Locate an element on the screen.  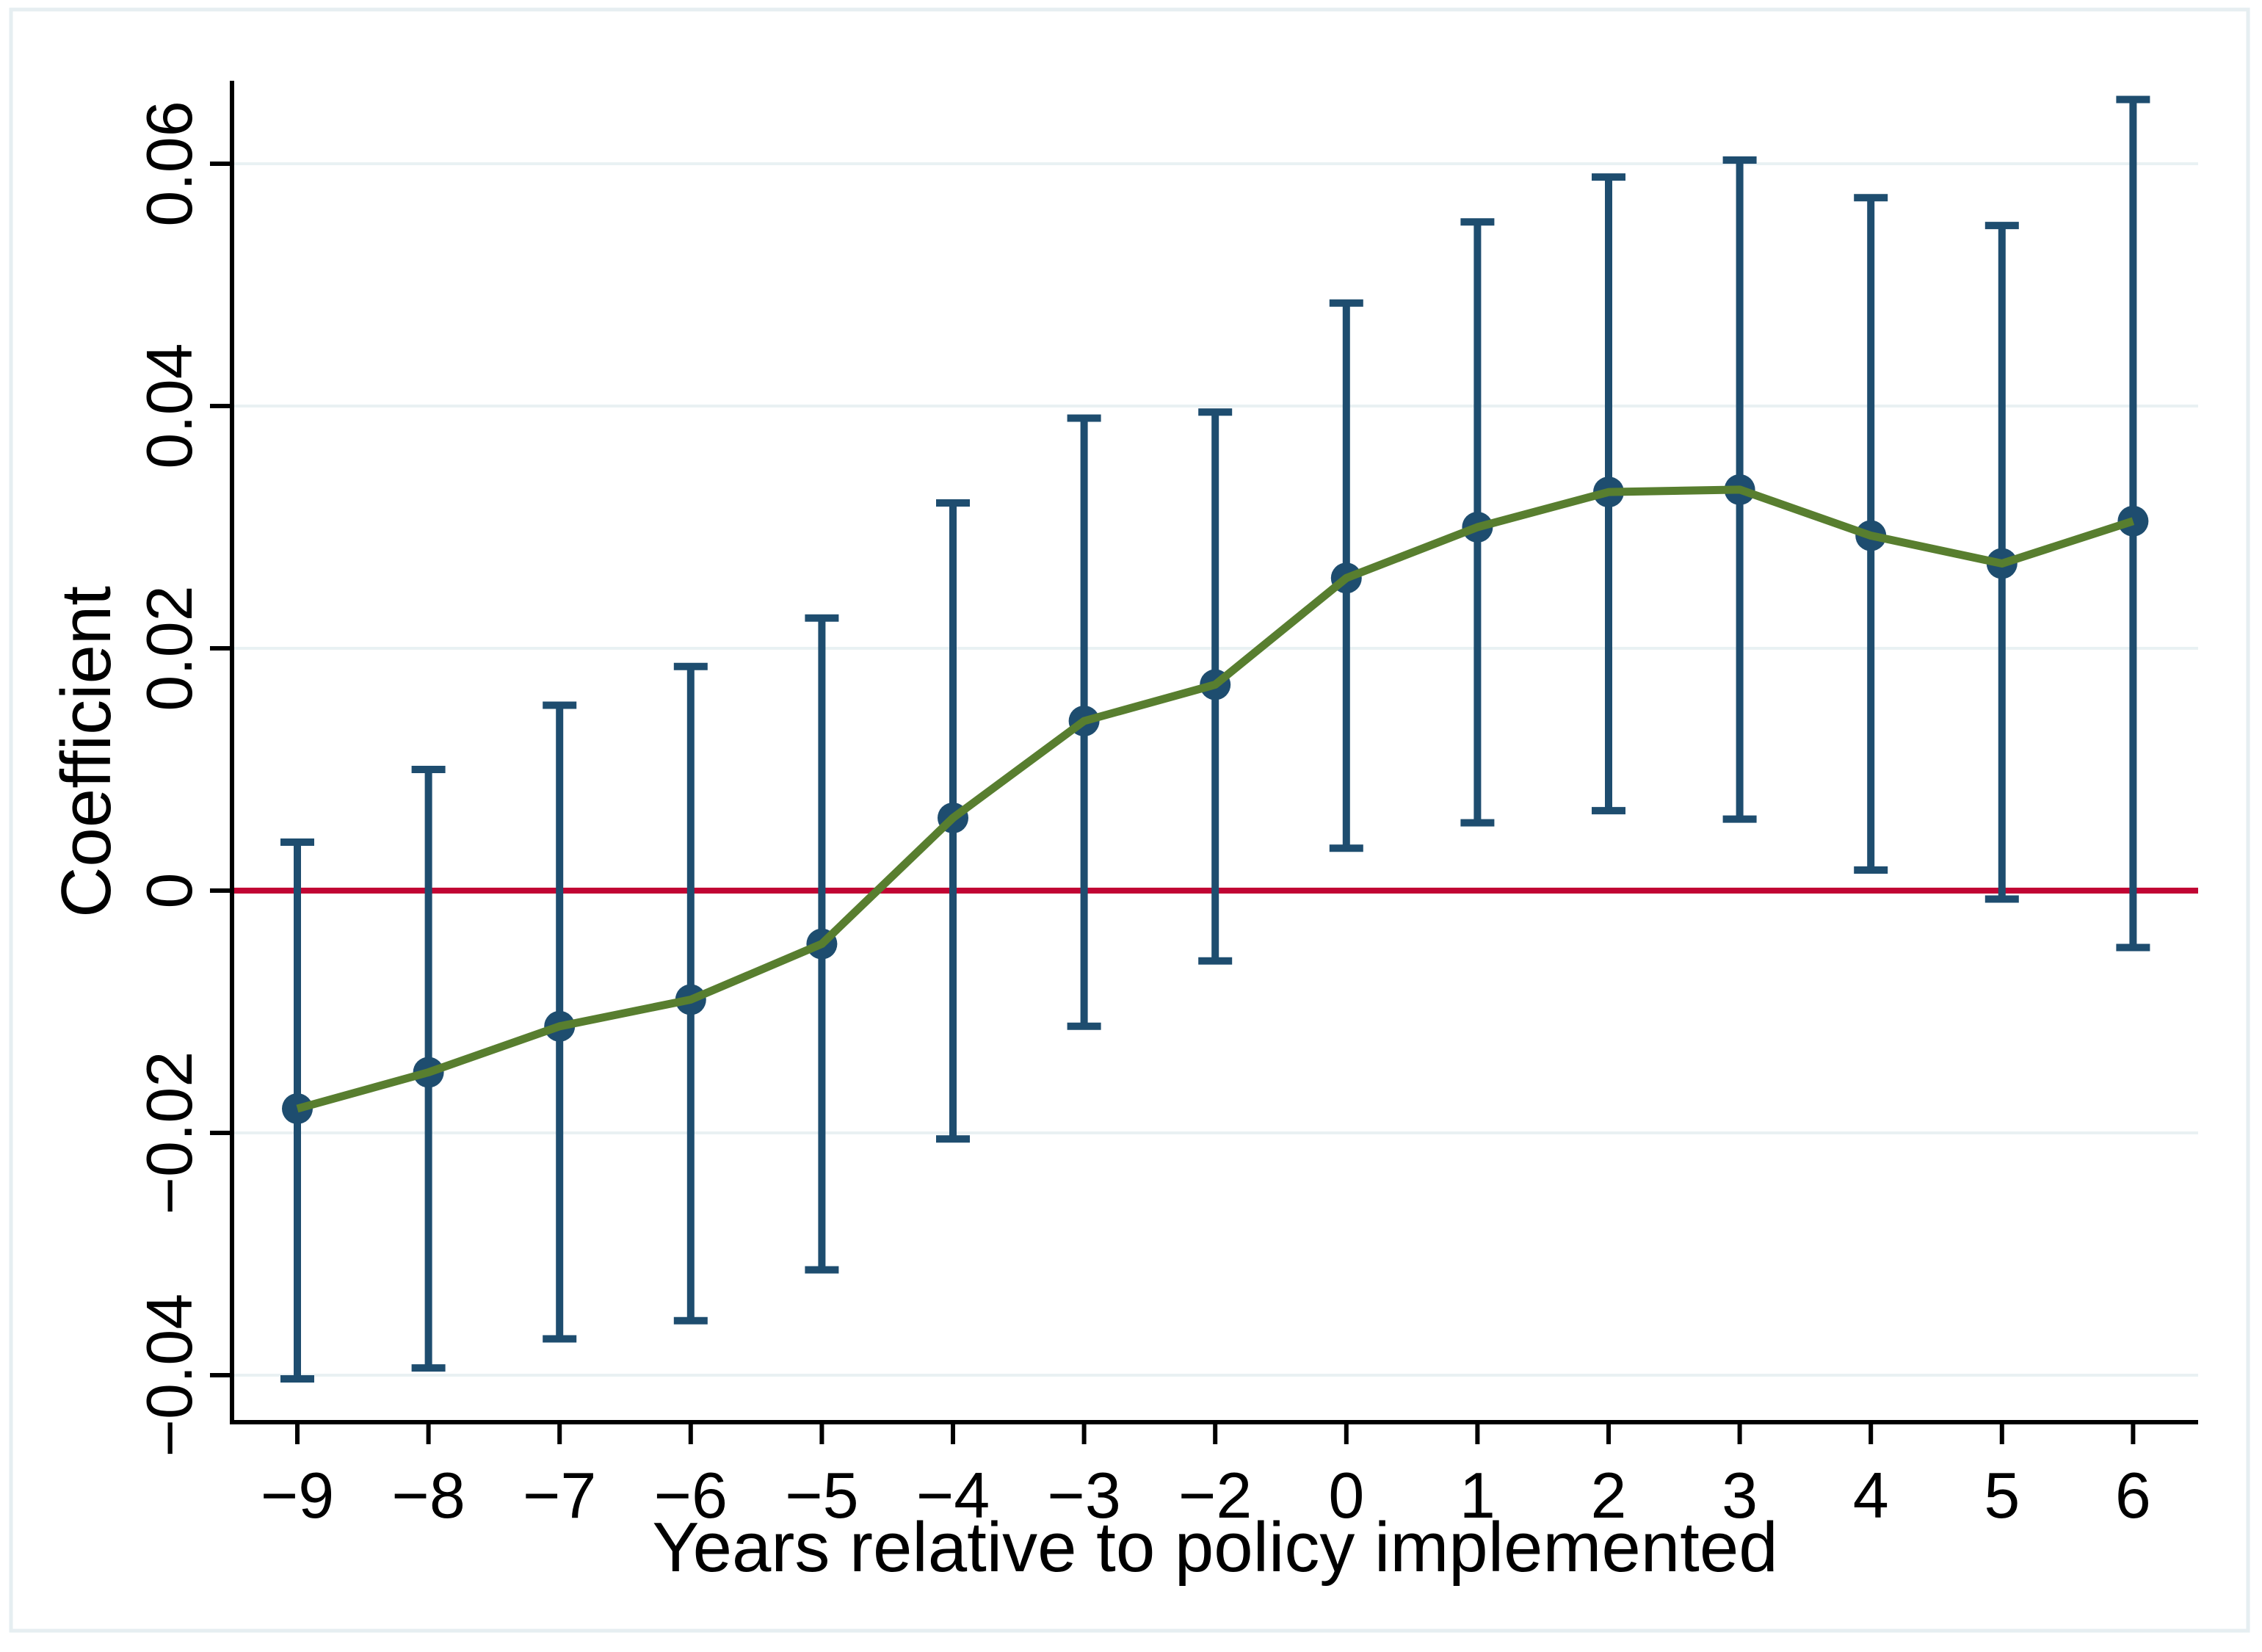
x-tick-label: 5 is located at coordinates (2002, 1495).